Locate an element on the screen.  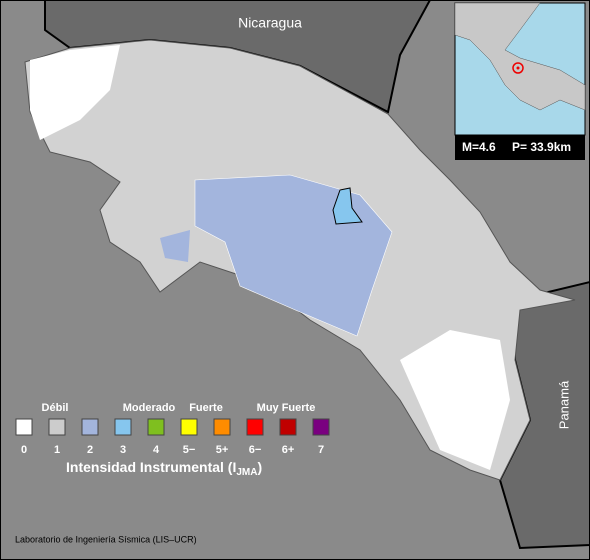
legend-label: 6− is located at coordinates (255, 450).